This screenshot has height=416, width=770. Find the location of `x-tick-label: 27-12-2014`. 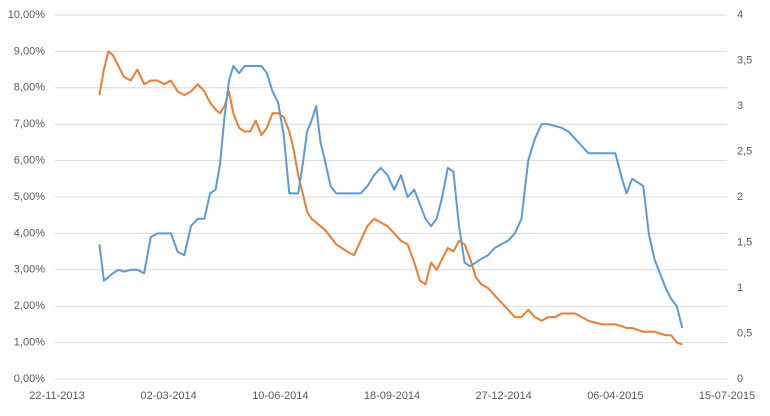

x-tick-label: 27-12-2014 is located at coordinates (504, 396).